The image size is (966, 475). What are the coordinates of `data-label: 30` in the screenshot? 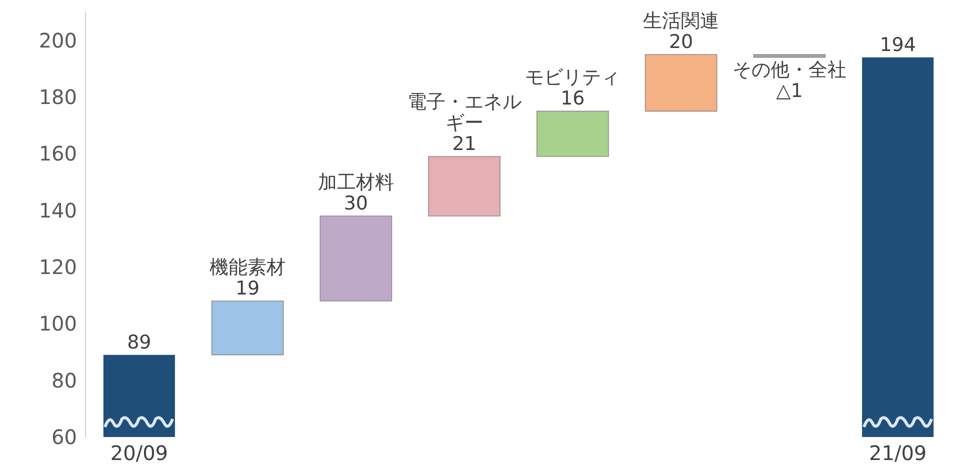 It's located at (356, 203).